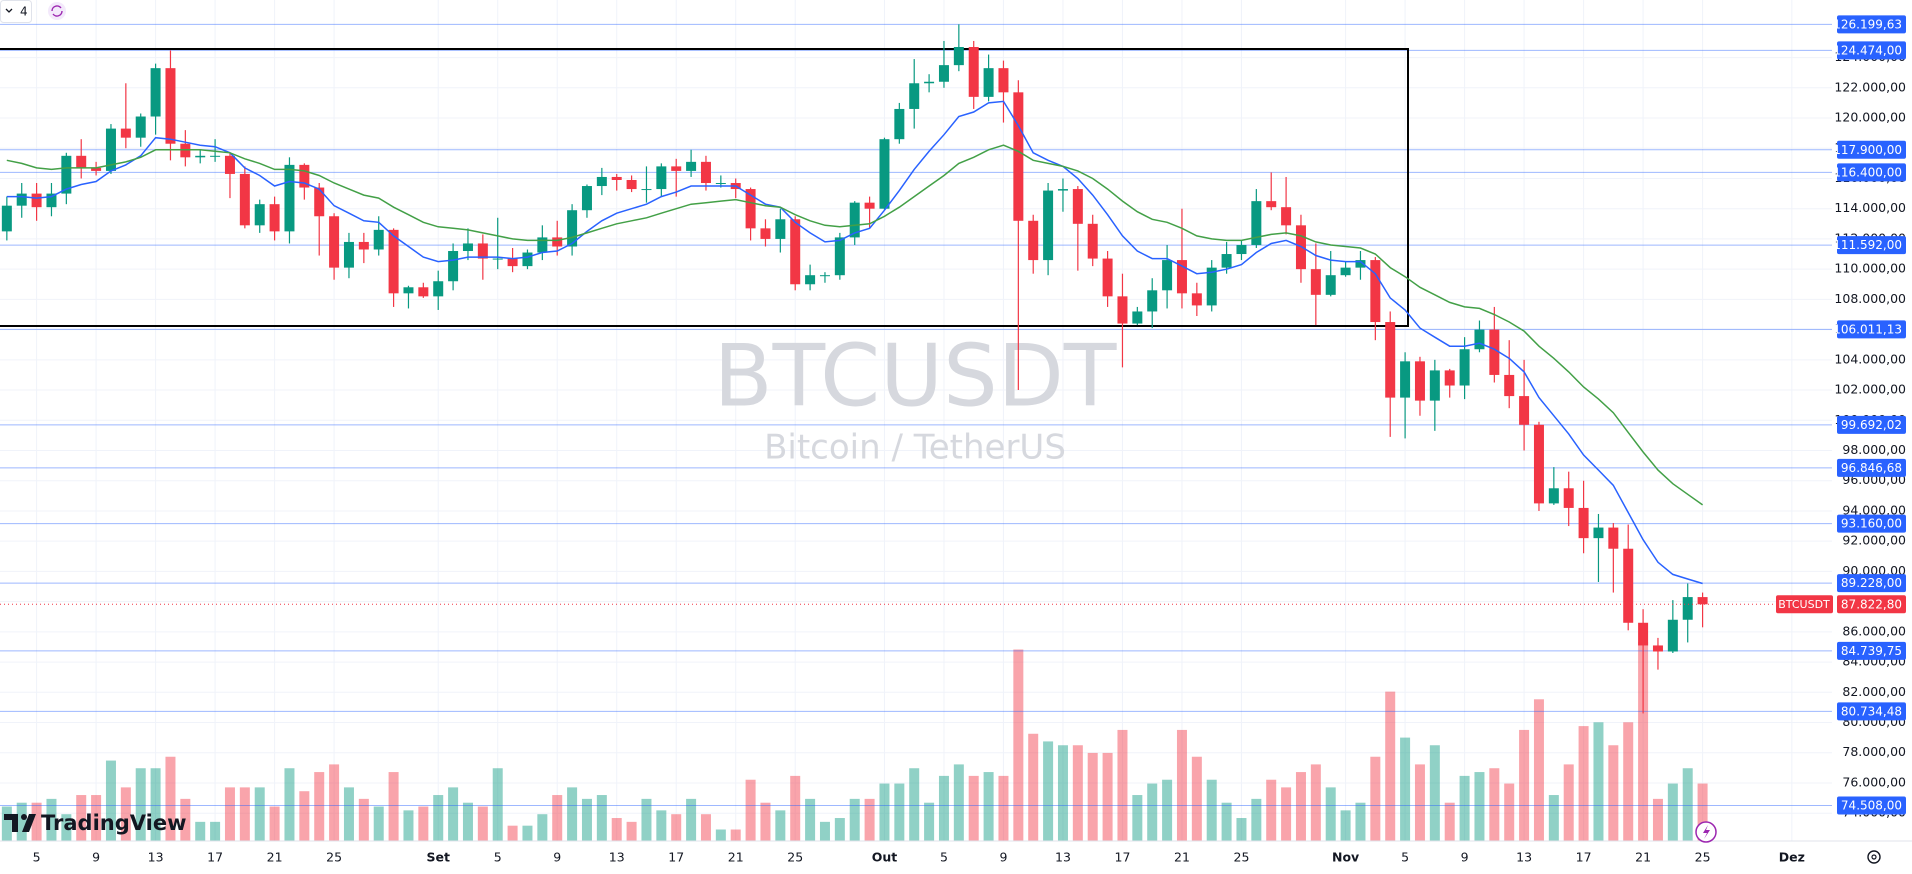 The width and height of the screenshot is (1912, 874). I want to click on brand-logo: TradingView, so click(95, 823).